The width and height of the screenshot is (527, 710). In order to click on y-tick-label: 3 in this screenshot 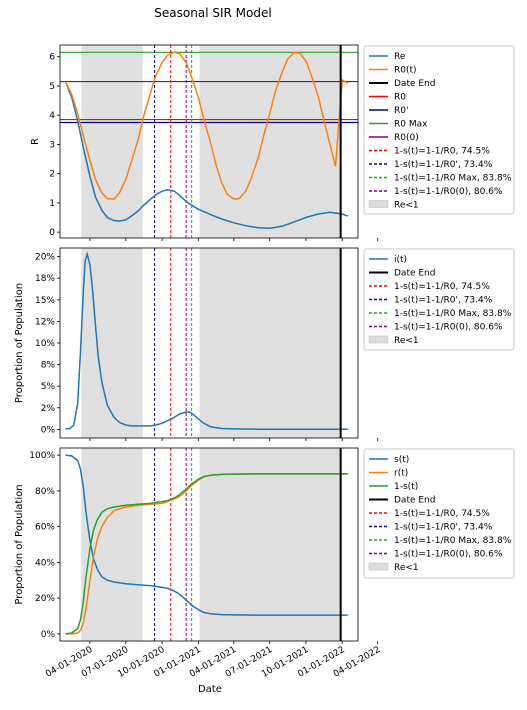, I will do `click(52, 145)`.